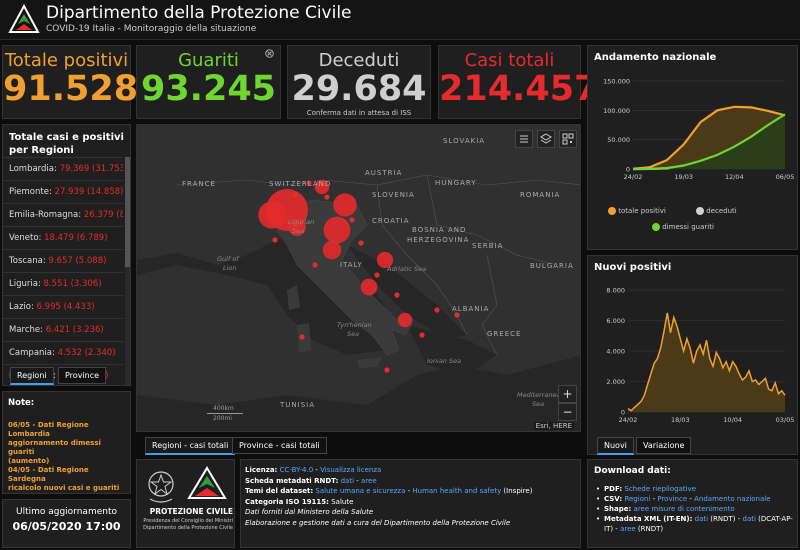 Image resolution: width=800 pixels, height=550 pixels. What do you see at coordinates (616, 111) in the screenshot?
I see `y-tick-label: 100.000` at bounding box center [616, 111].